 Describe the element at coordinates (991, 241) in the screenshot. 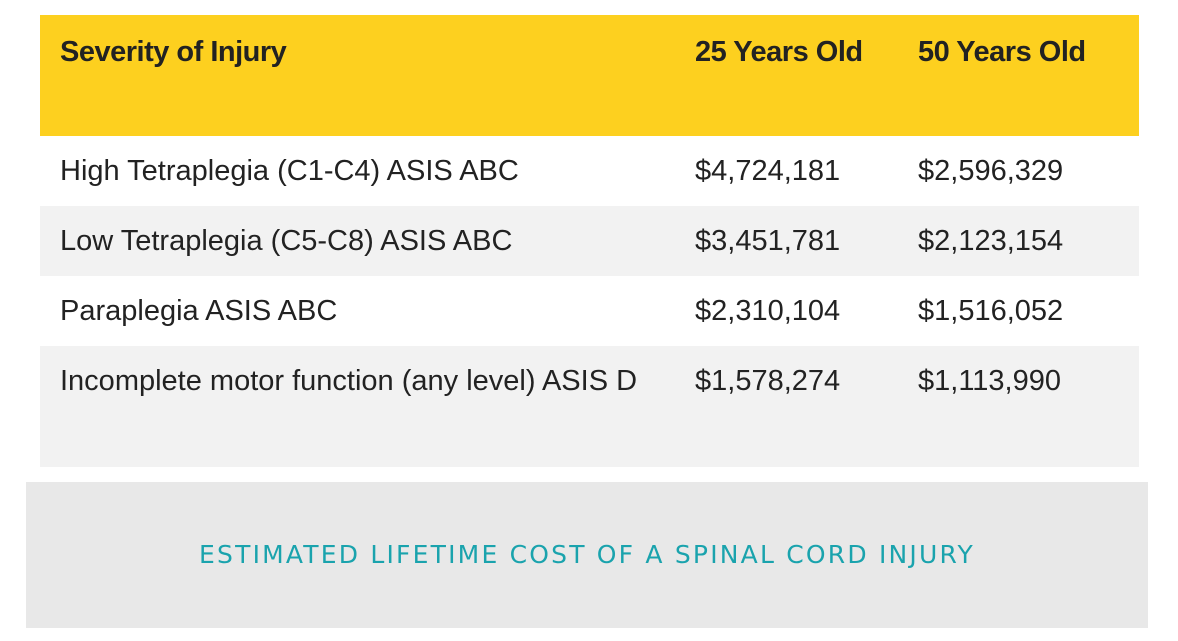

I see `cost-50-cell: $2,123,154` at that location.